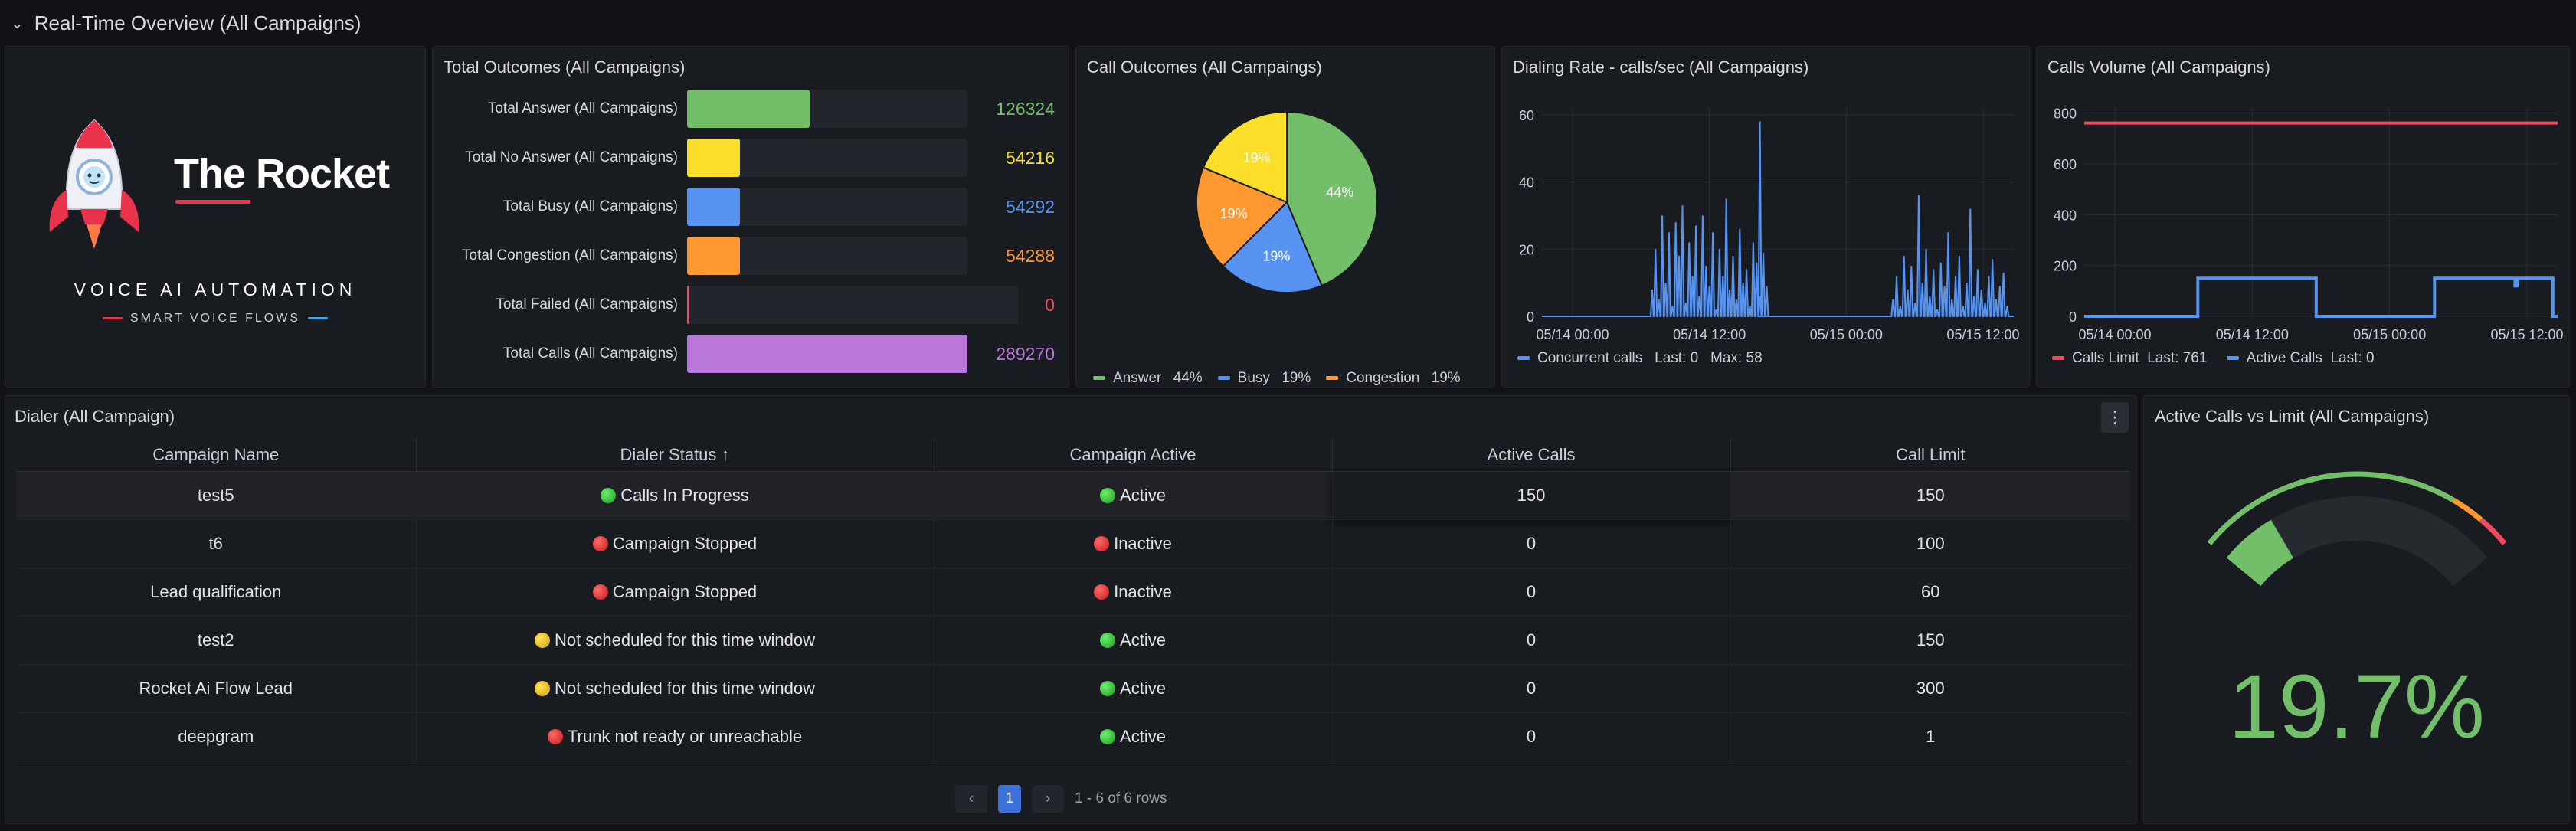  What do you see at coordinates (1253, 378) in the screenshot?
I see `legend-name: Busy` at bounding box center [1253, 378].